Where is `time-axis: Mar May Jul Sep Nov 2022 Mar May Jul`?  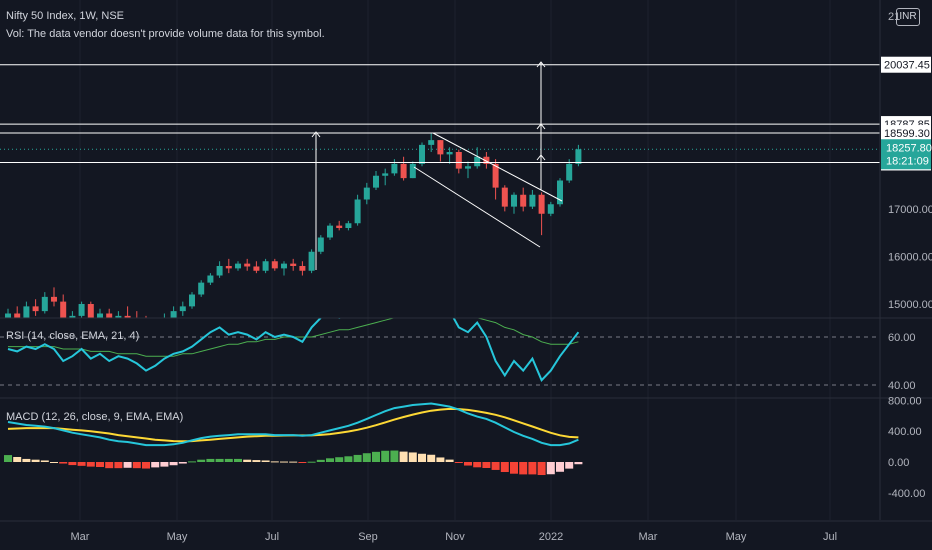 time-axis: Mar May Jul Sep Nov 2022 Mar May Jul is located at coordinates (466, 531).